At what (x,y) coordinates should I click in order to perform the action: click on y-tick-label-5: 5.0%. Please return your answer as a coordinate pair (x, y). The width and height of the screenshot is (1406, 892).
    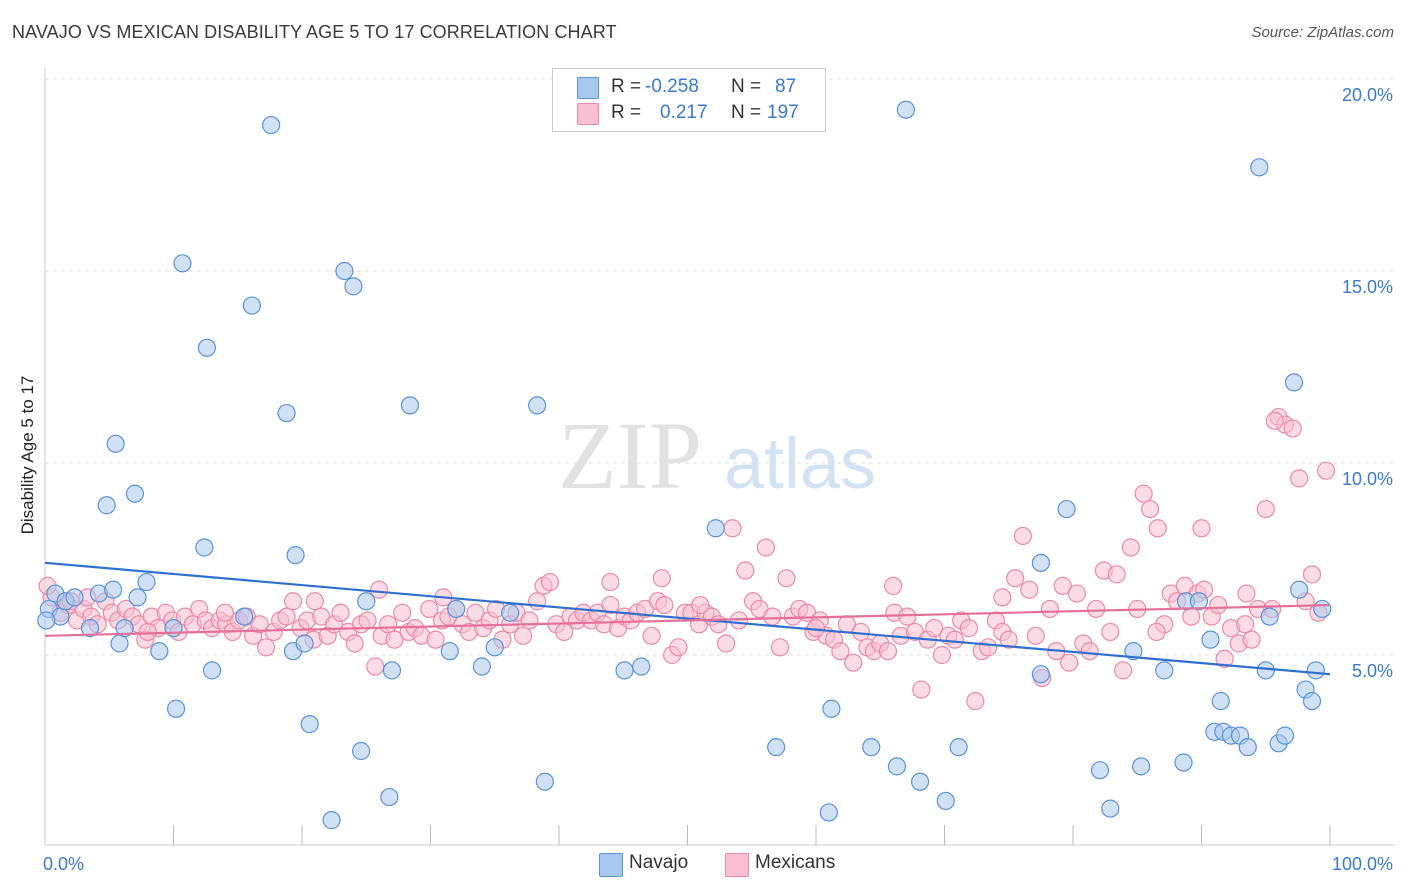
    Looking at the image, I should click on (1372, 671).